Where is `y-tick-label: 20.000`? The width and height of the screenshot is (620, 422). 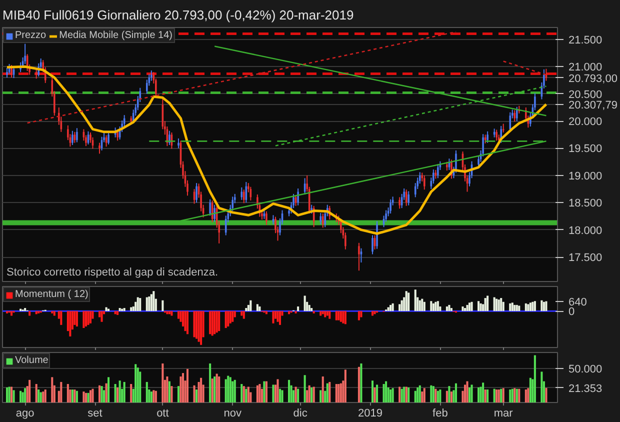 y-tick-label: 20.000 is located at coordinates (585, 122).